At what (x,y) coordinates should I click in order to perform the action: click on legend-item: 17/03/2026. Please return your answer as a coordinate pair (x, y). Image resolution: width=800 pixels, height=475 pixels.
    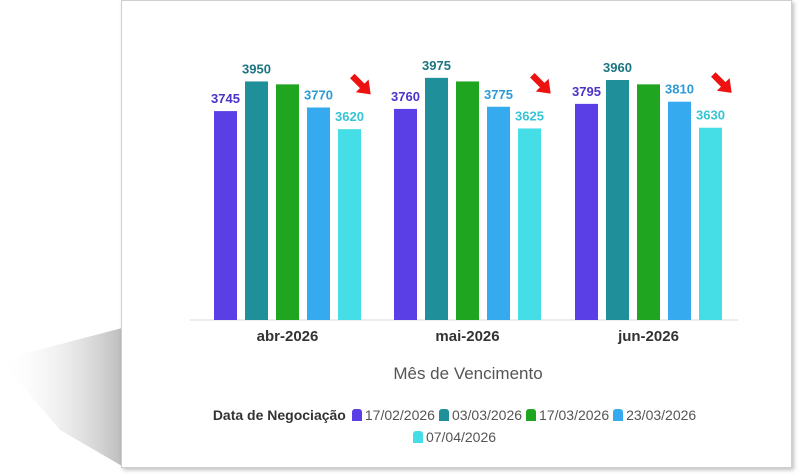
    Looking at the image, I should click on (567, 415).